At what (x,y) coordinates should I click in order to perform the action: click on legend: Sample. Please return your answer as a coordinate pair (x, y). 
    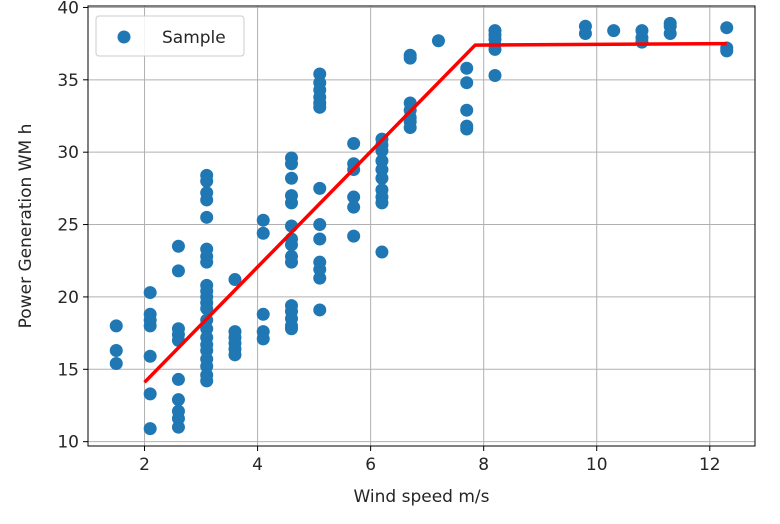
    Looking at the image, I should click on (170, 36).